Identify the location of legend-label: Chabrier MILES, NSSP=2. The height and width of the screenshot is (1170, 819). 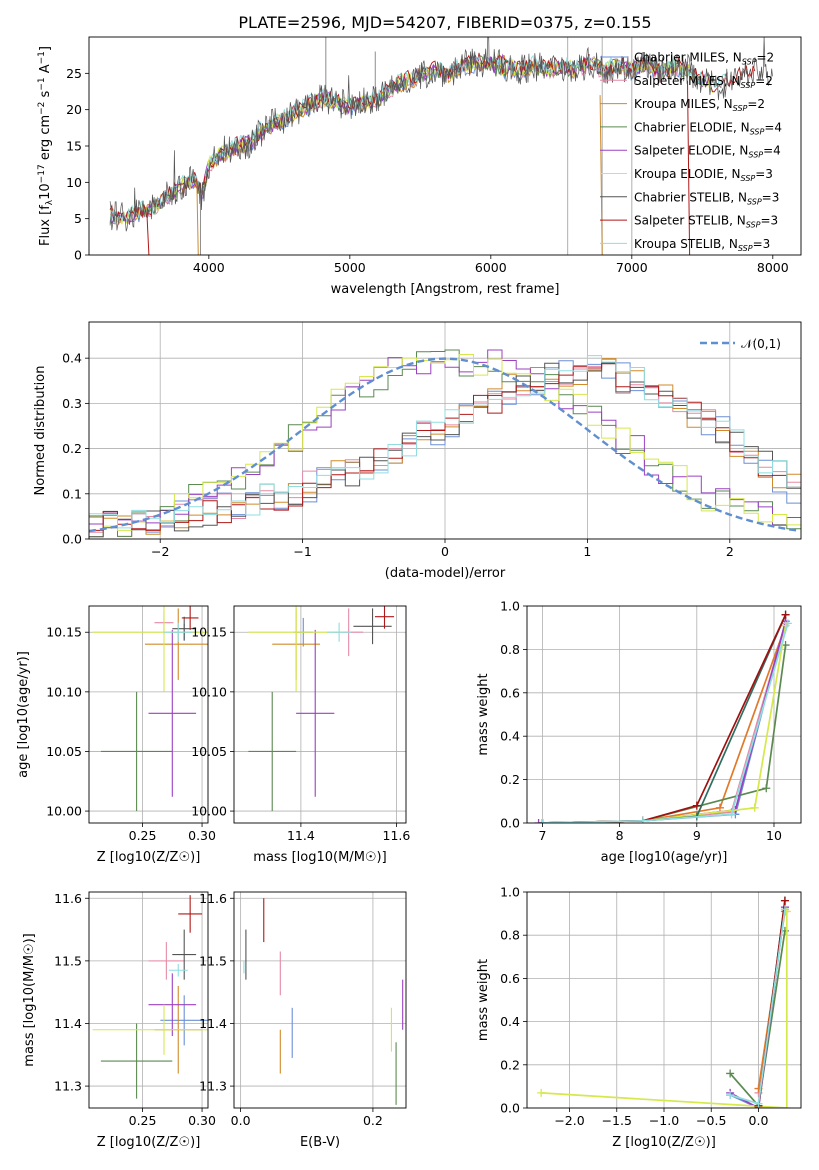
(704, 59).